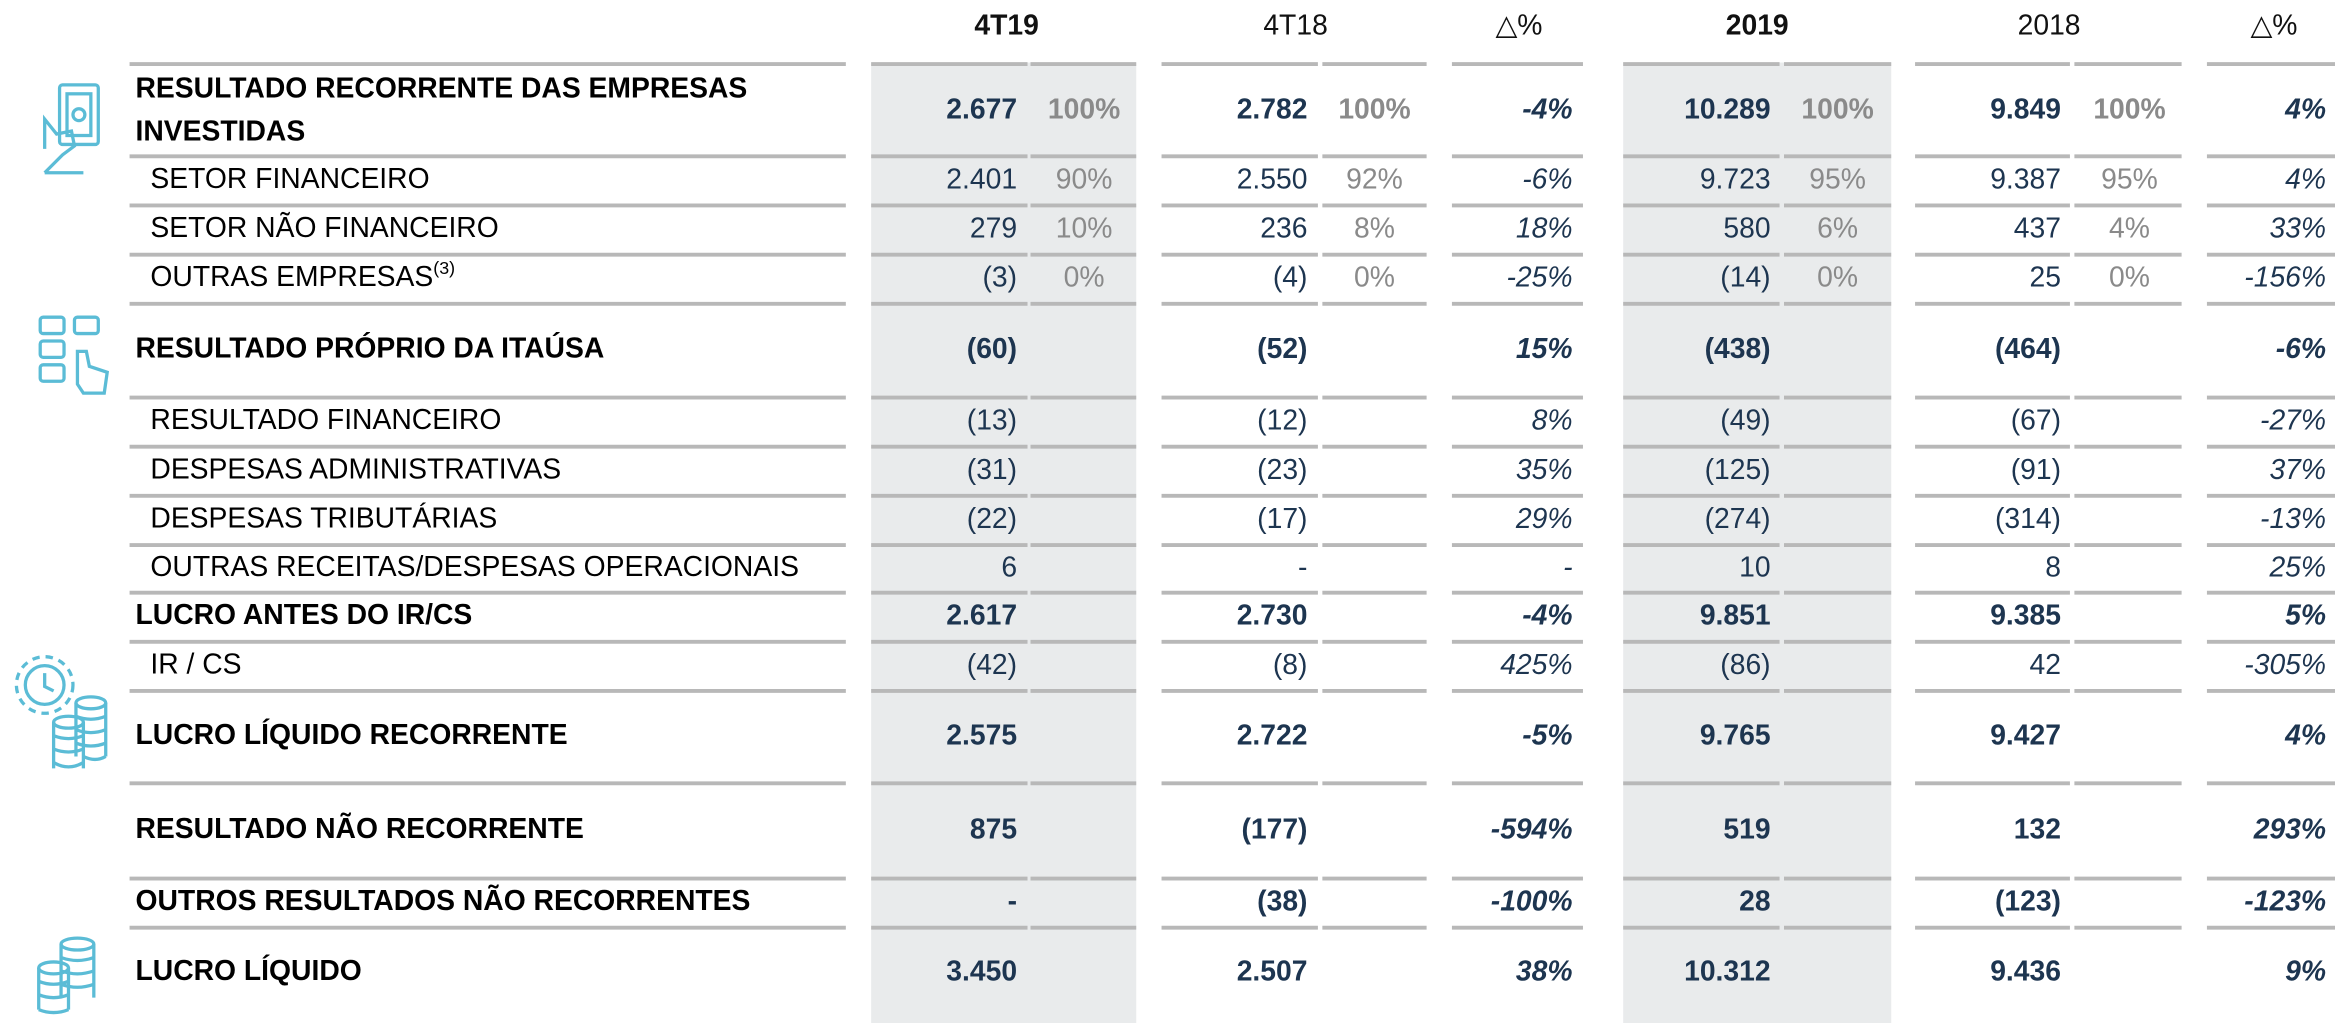 The image size is (2335, 1023). I want to click on value-cell: 9.385, so click(2025, 615).